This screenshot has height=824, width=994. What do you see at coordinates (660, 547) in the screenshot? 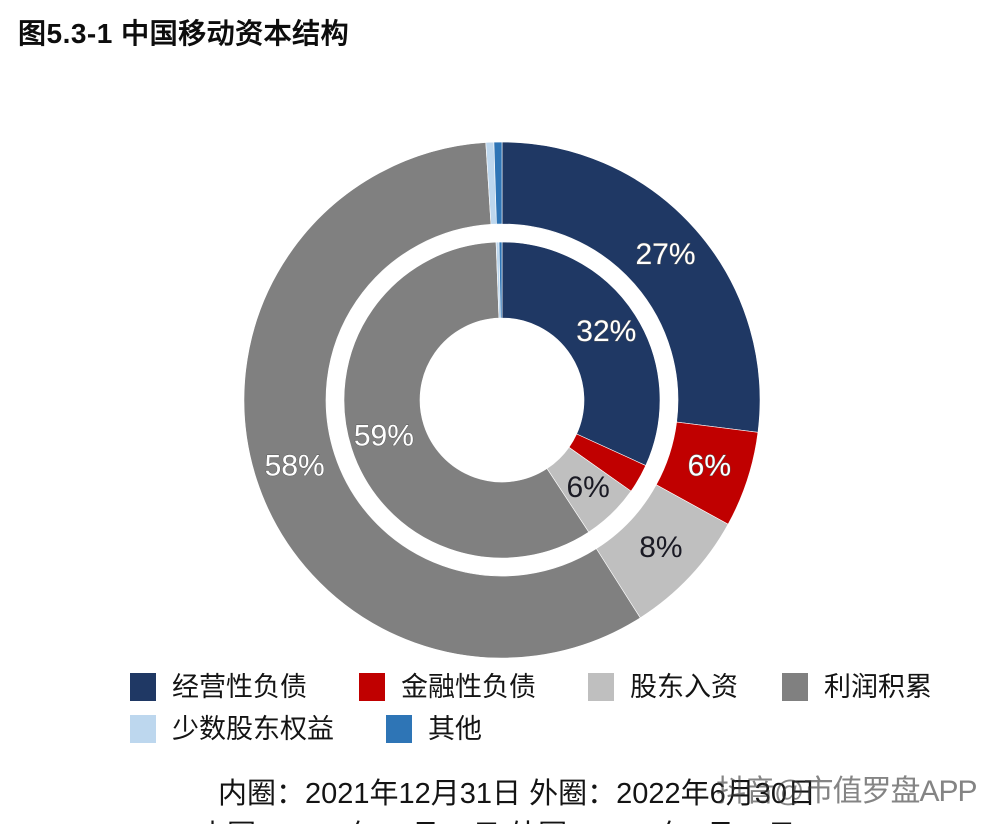
I see `donut-value-label-outer-shareholder-capital: 8%` at bounding box center [660, 547].